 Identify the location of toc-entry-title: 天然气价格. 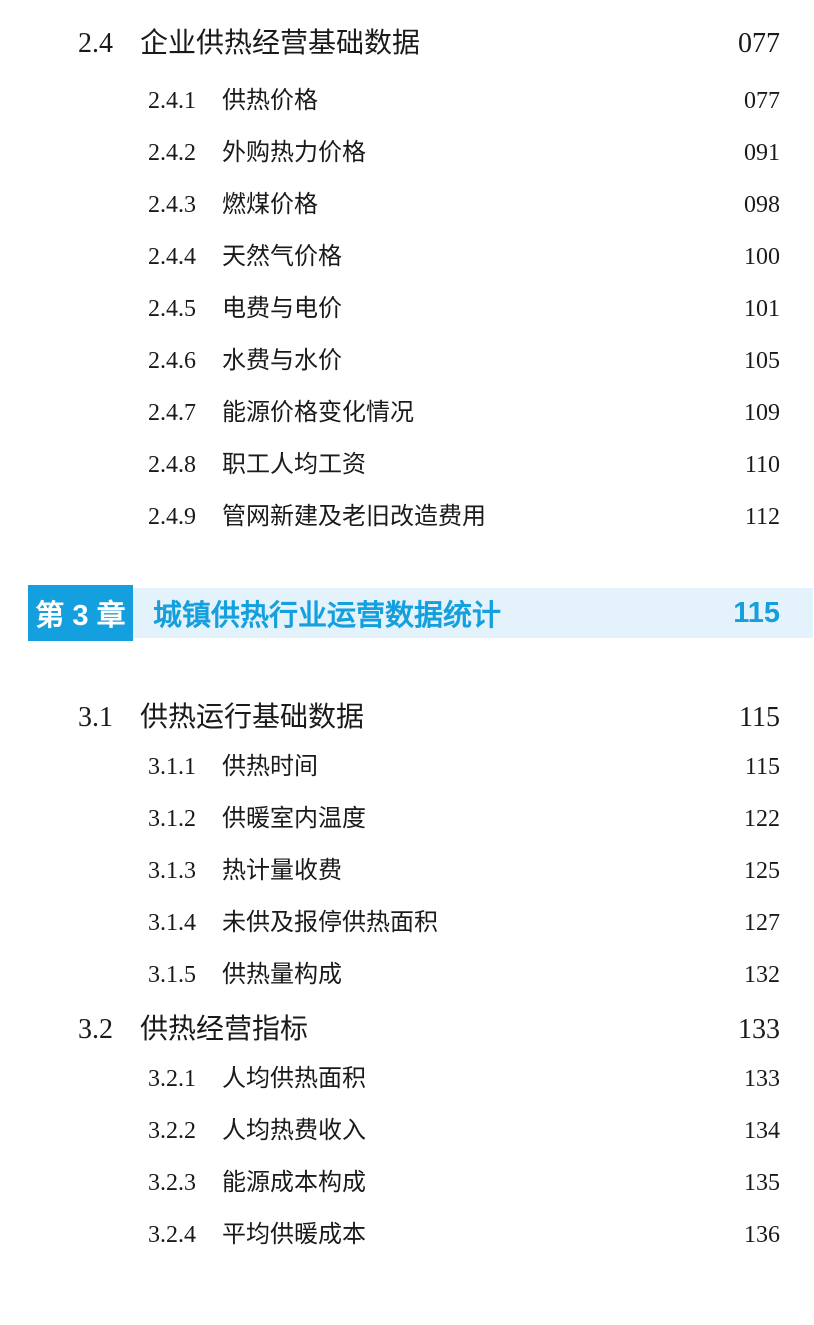
(282, 257).